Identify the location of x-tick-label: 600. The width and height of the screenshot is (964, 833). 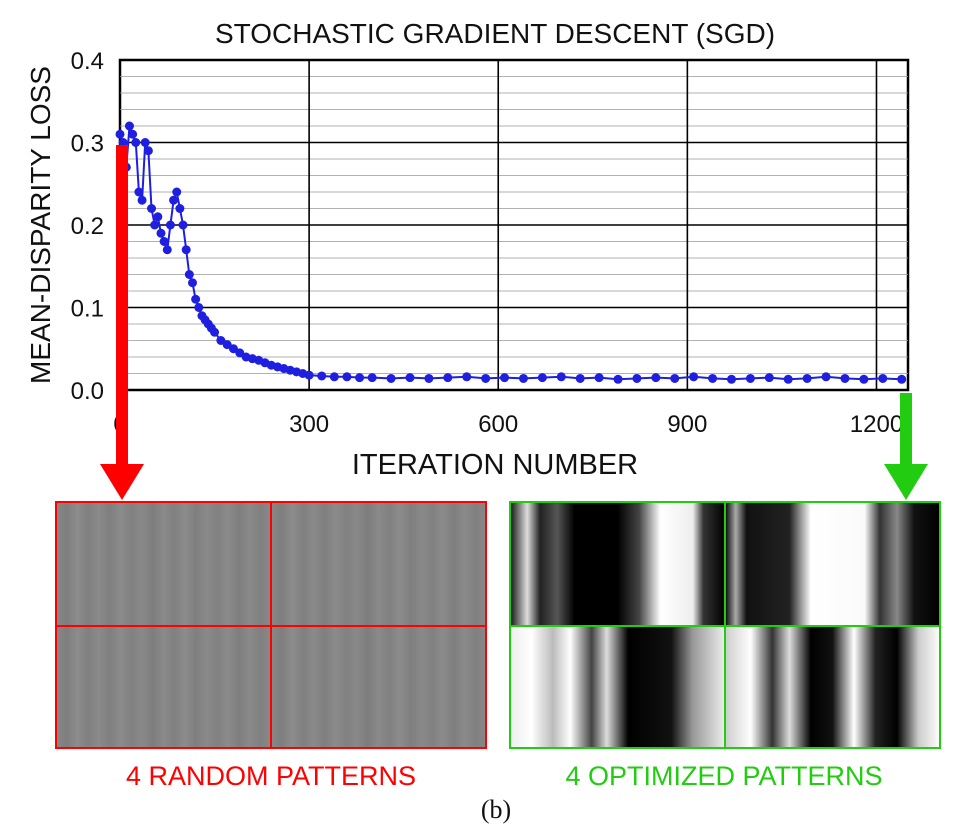
(498, 424).